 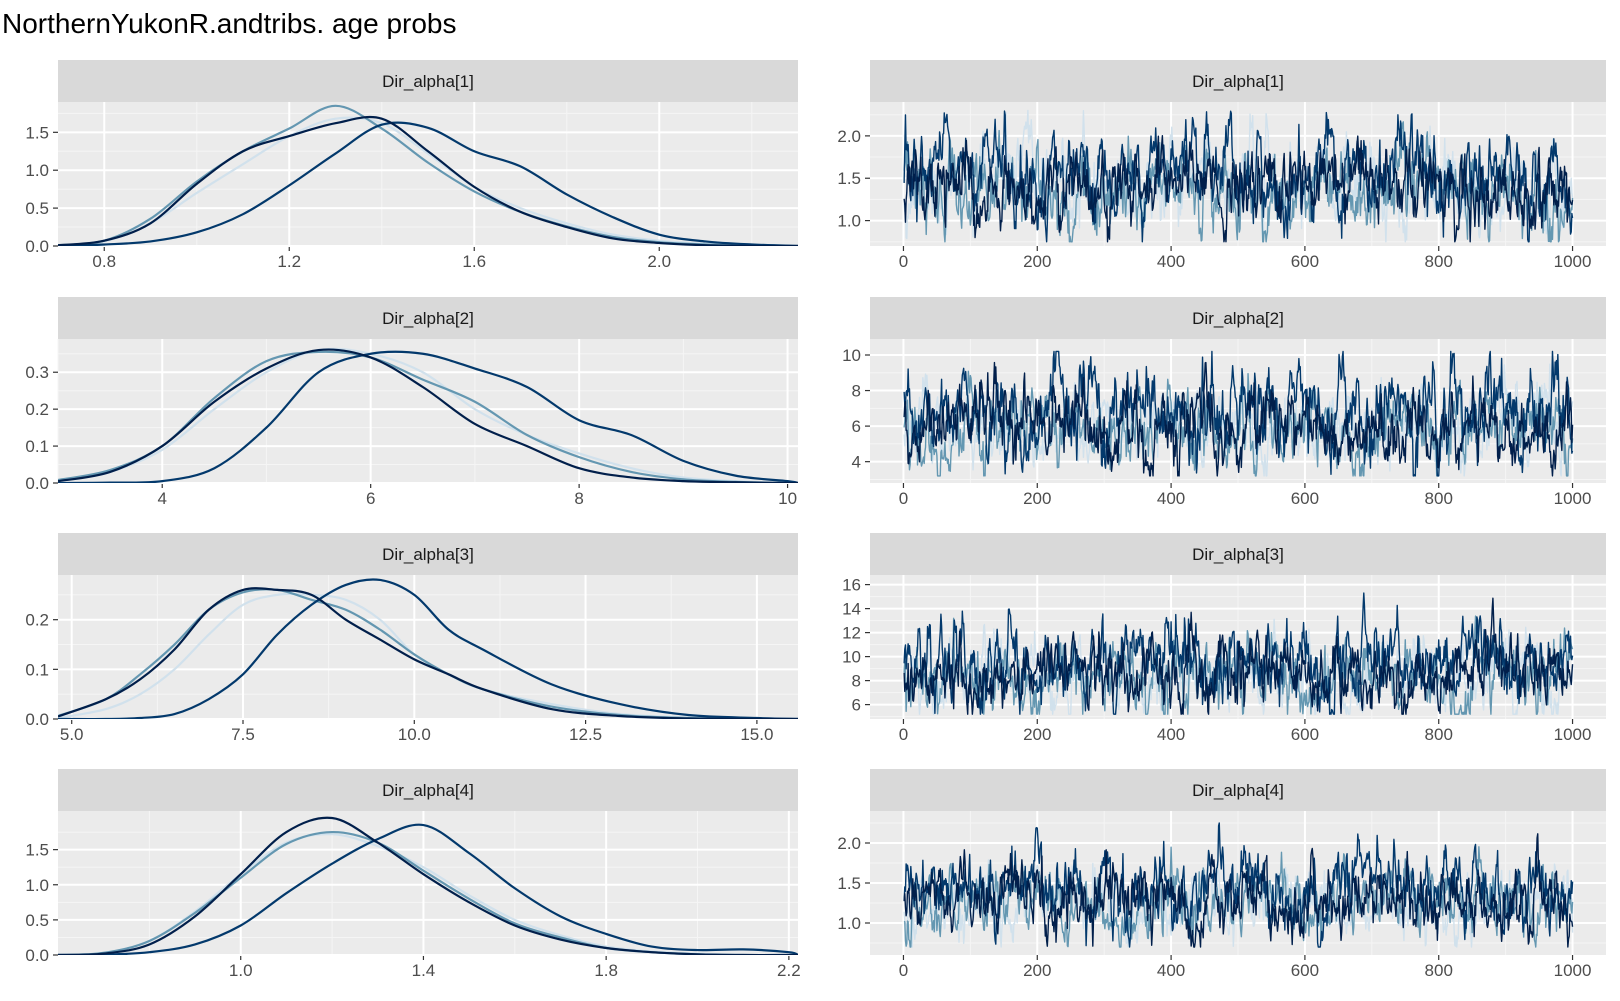 What do you see at coordinates (1224, 402) in the screenshot?
I see `facet-panel: Dir_alpha[2] 0 200 400 600 800 1000 4 6 8 10` at bounding box center [1224, 402].